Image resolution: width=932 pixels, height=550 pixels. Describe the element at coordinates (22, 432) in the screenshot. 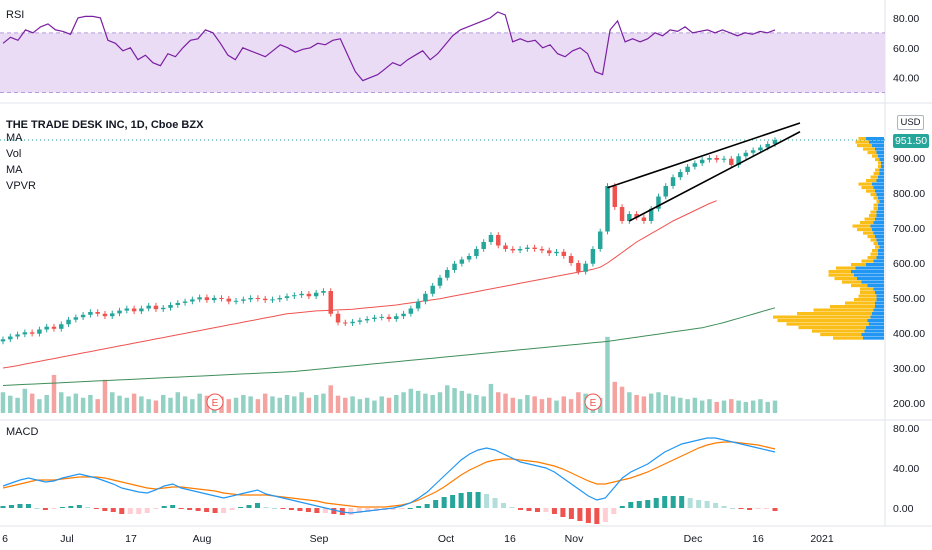

I see `macd-title: MACD` at that location.